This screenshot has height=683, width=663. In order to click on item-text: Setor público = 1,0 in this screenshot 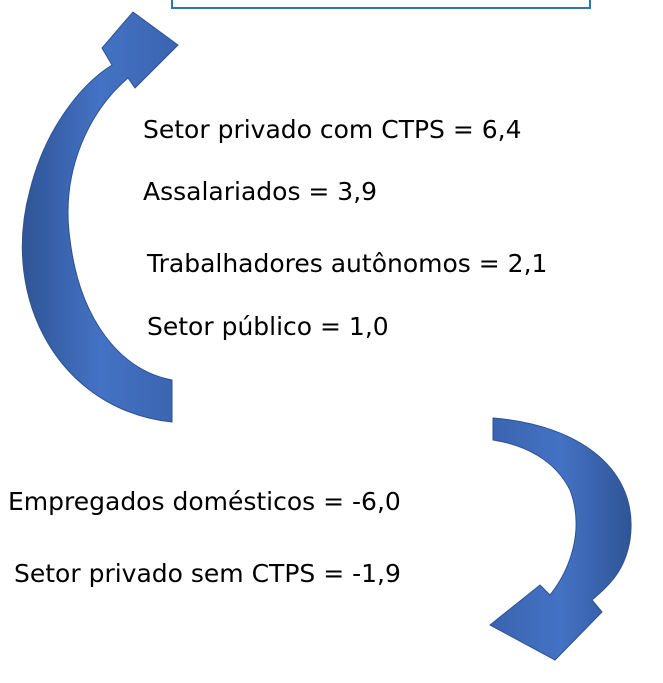, I will do `click(268, 326)`.